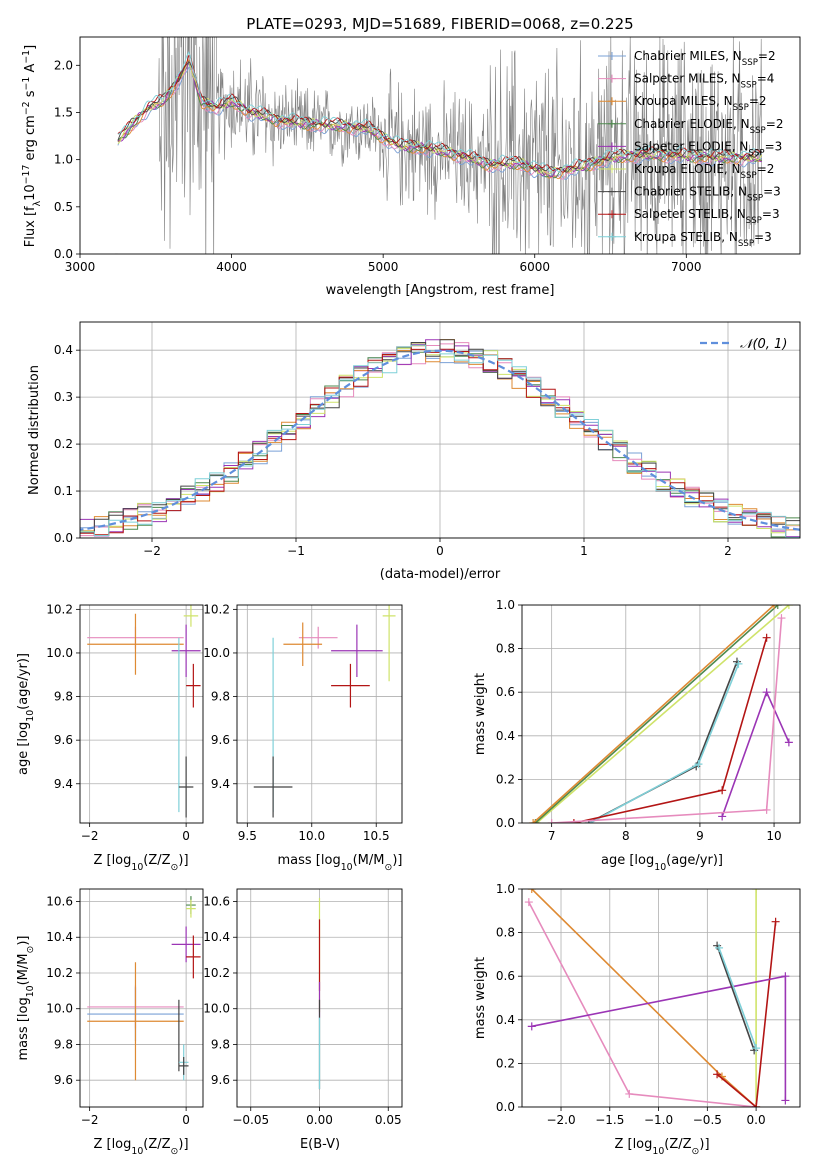  I want to click on weight-vs-age-xtick-label: 9, so click(700, 836).